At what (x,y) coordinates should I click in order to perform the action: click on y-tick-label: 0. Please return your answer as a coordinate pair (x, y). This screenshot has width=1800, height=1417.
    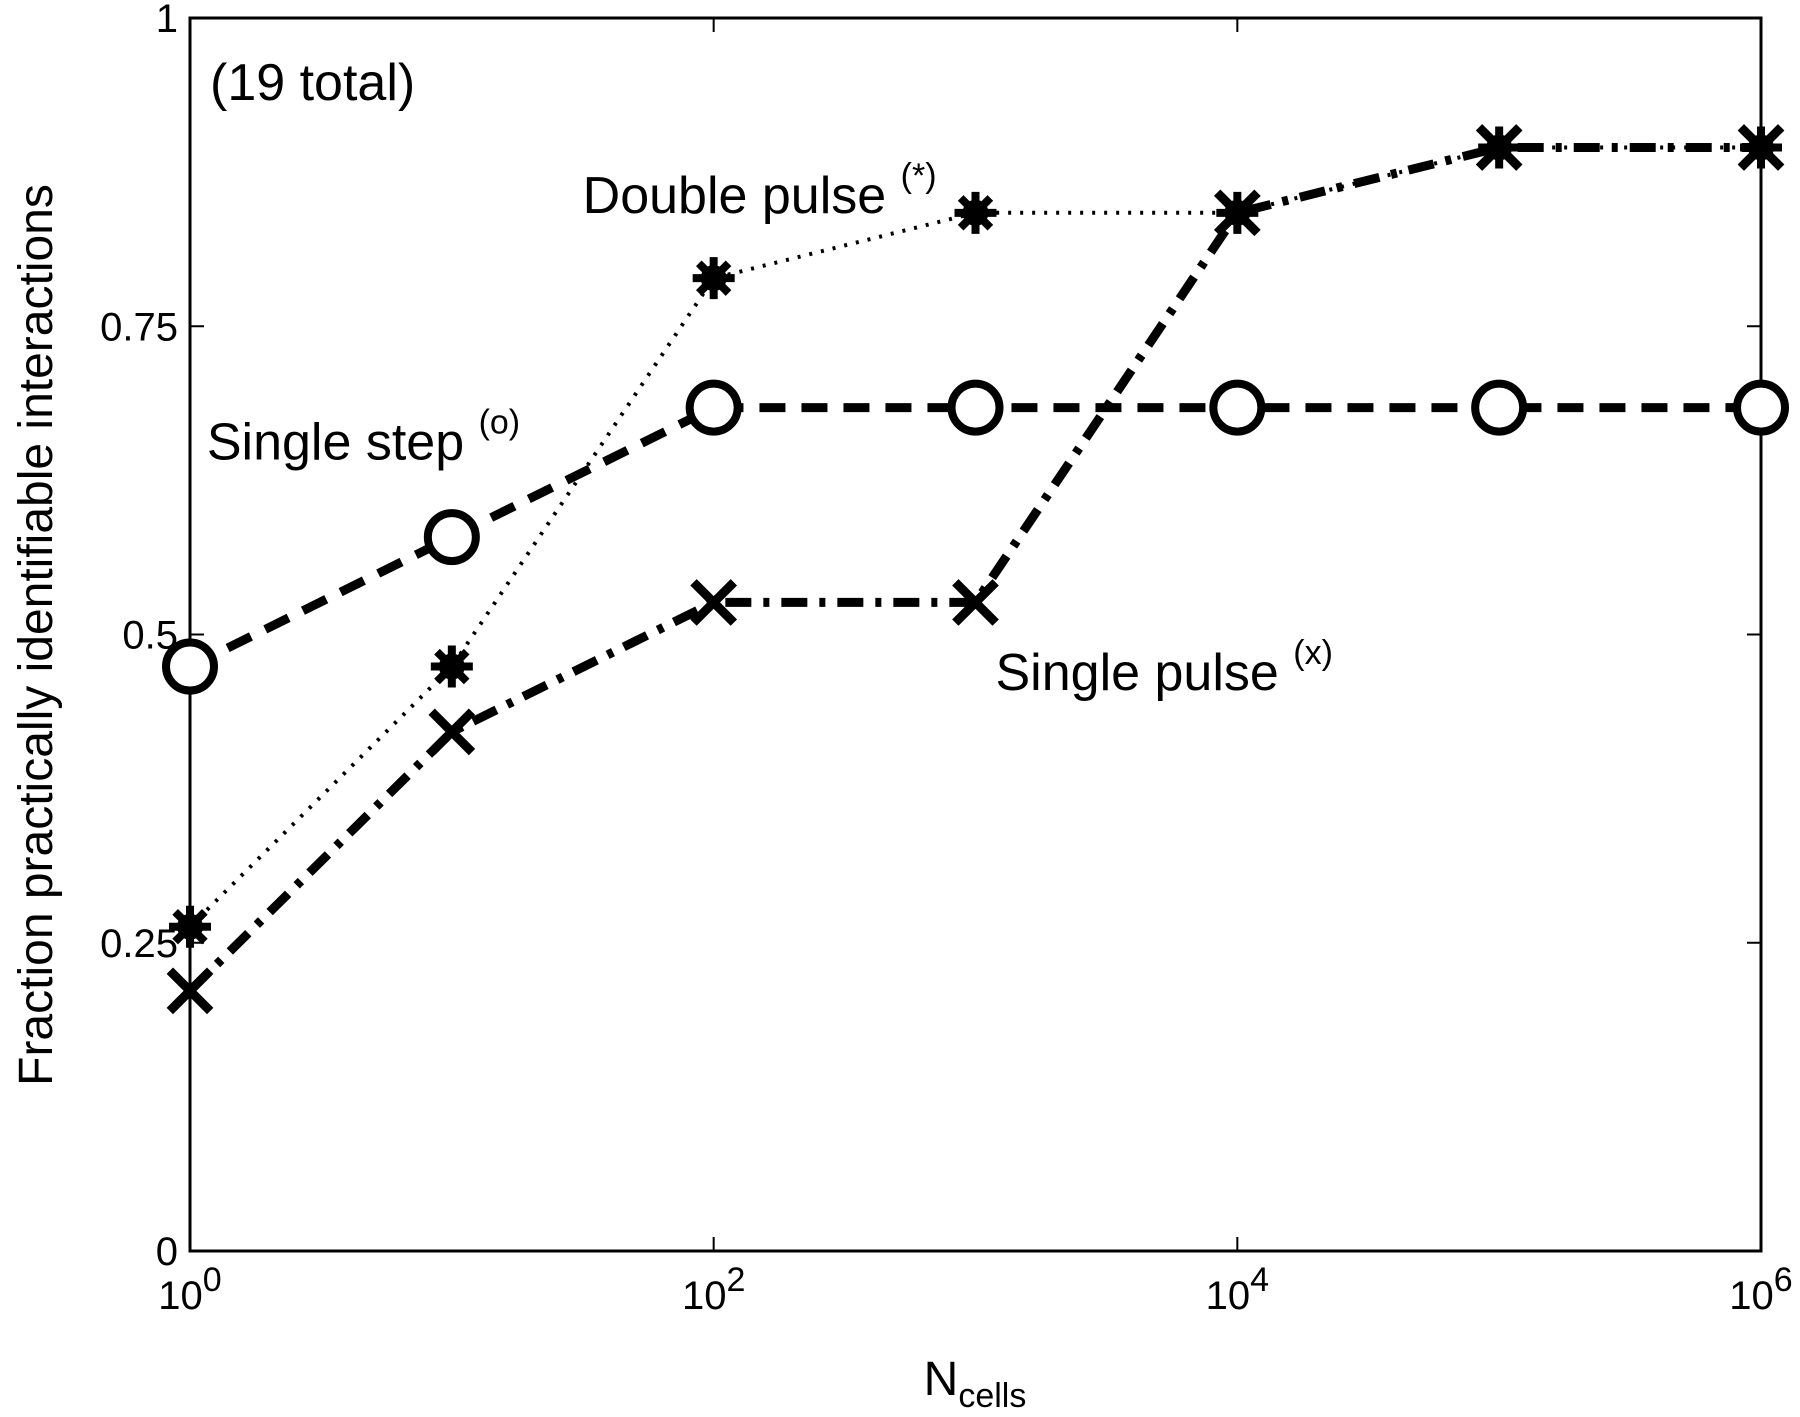
    Looking at the image, I should click on (167, 1252).